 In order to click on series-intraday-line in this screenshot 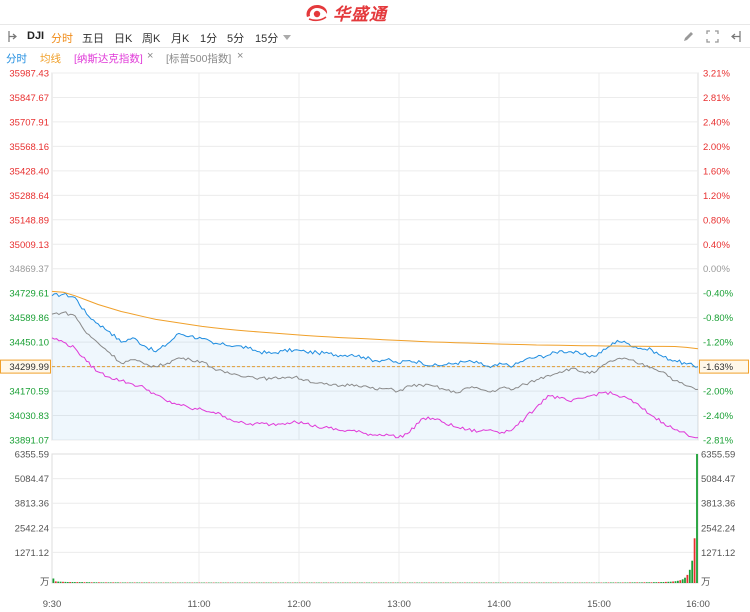, I will do `click(375, 330)`.